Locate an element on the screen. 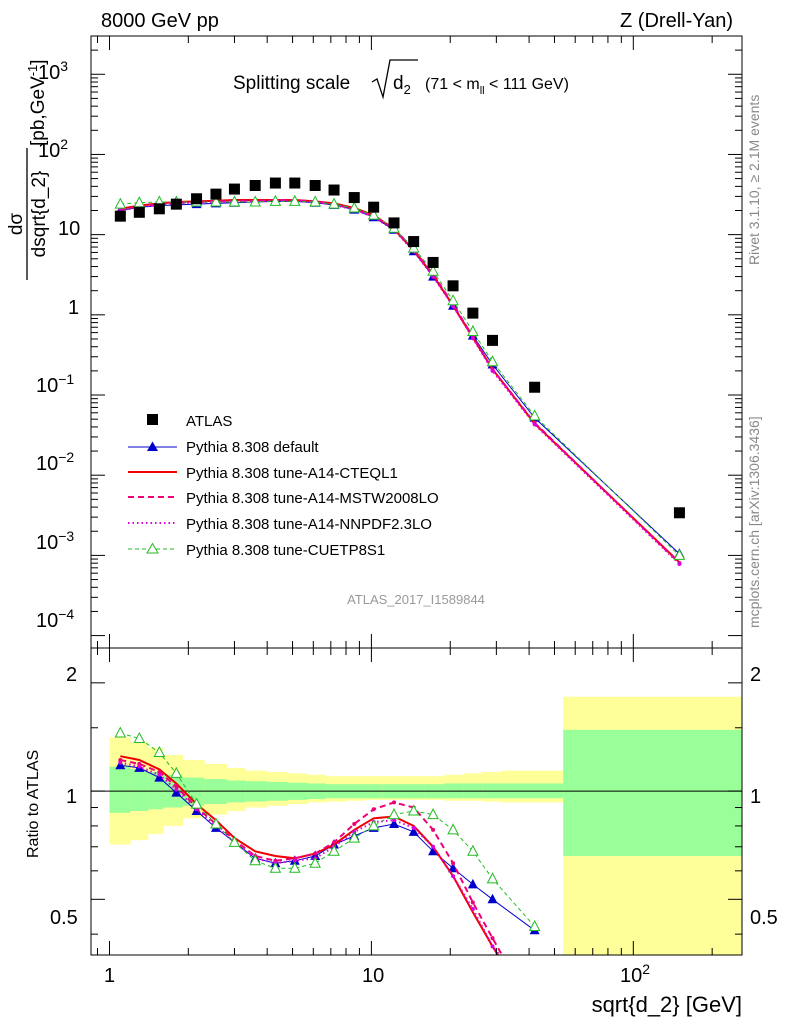  mcplots-reference-label: mcplots.cern.ch [arXiv:1306.3436] is located at coordinates (754, 522).